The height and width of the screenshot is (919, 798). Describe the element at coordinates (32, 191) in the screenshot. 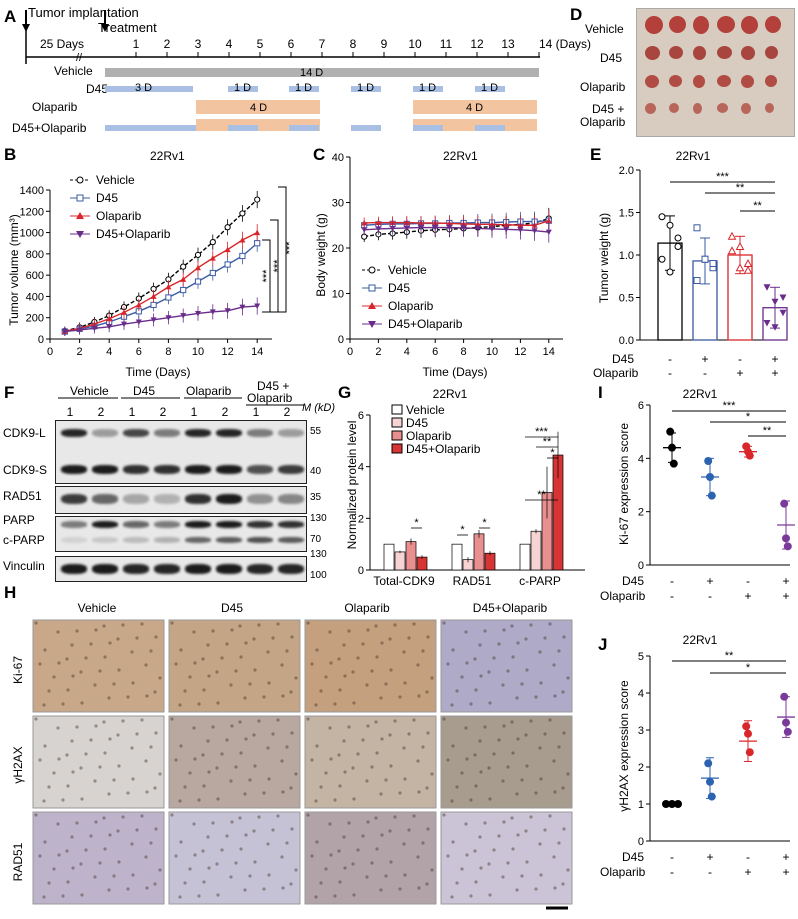

I see `y-tick-label: 1400` at that location.